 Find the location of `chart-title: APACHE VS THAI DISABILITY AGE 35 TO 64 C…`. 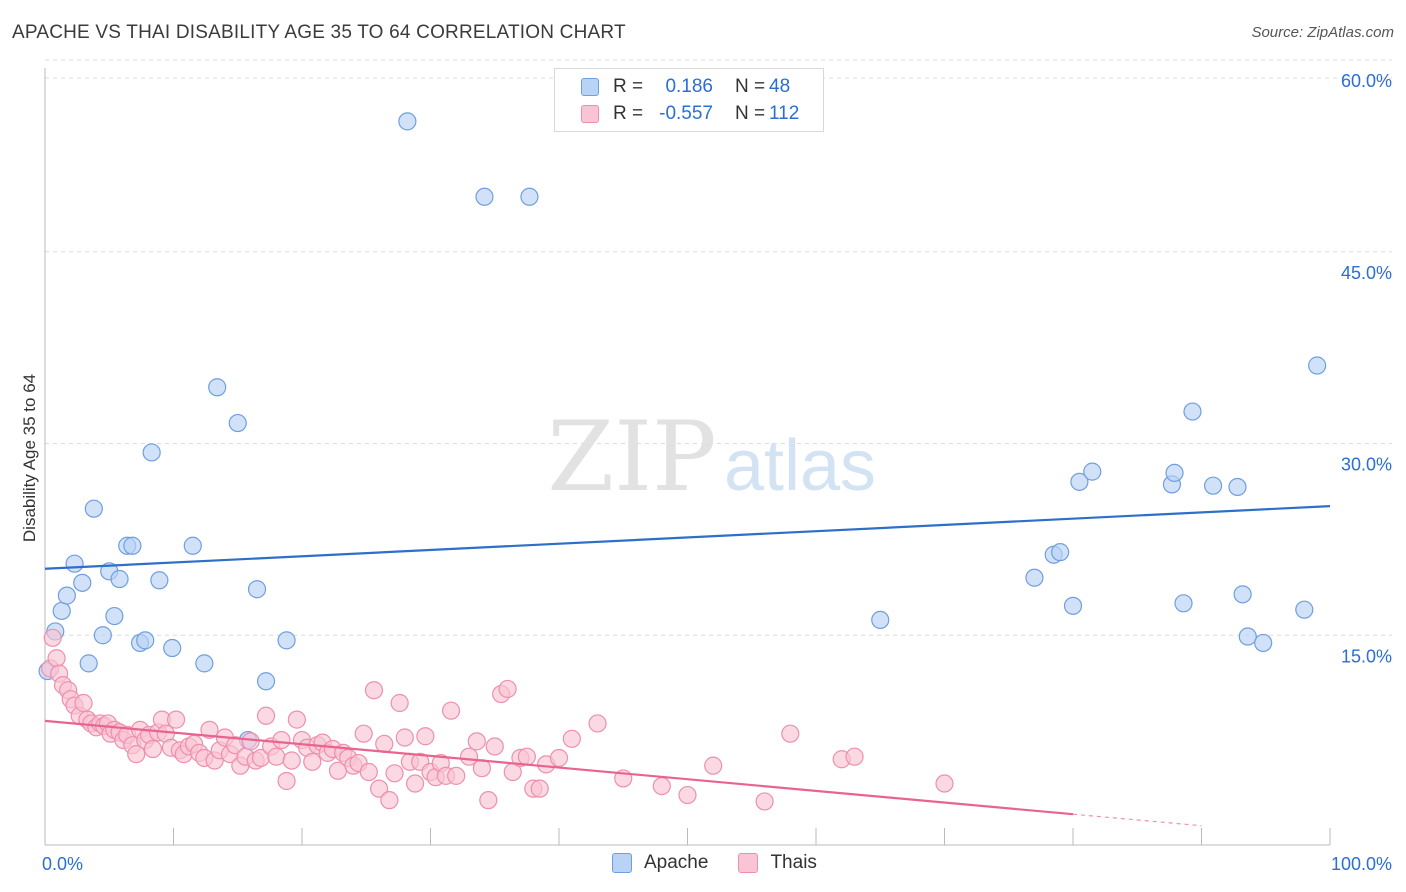

chart-title: APACHE VS THAI DISABILITY AGE 35 TO 64 C… is located at coordinates (319, 32).